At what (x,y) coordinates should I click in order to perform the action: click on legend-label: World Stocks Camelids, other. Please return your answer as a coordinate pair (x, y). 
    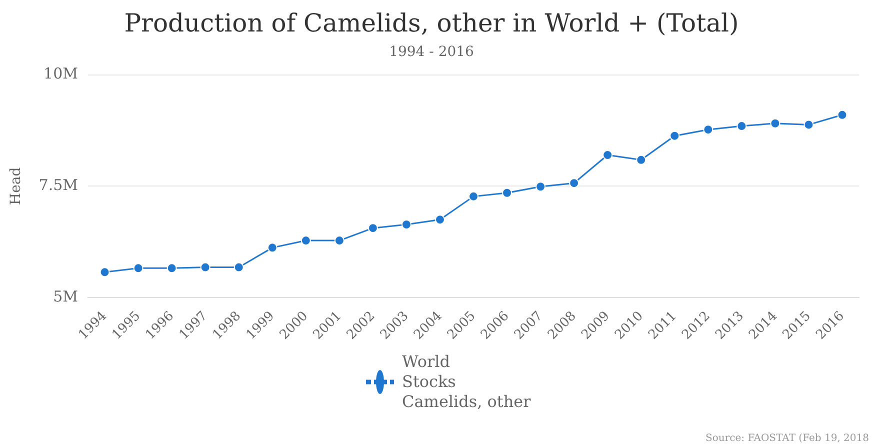
    Looking at the image, I should click on (466, 382).